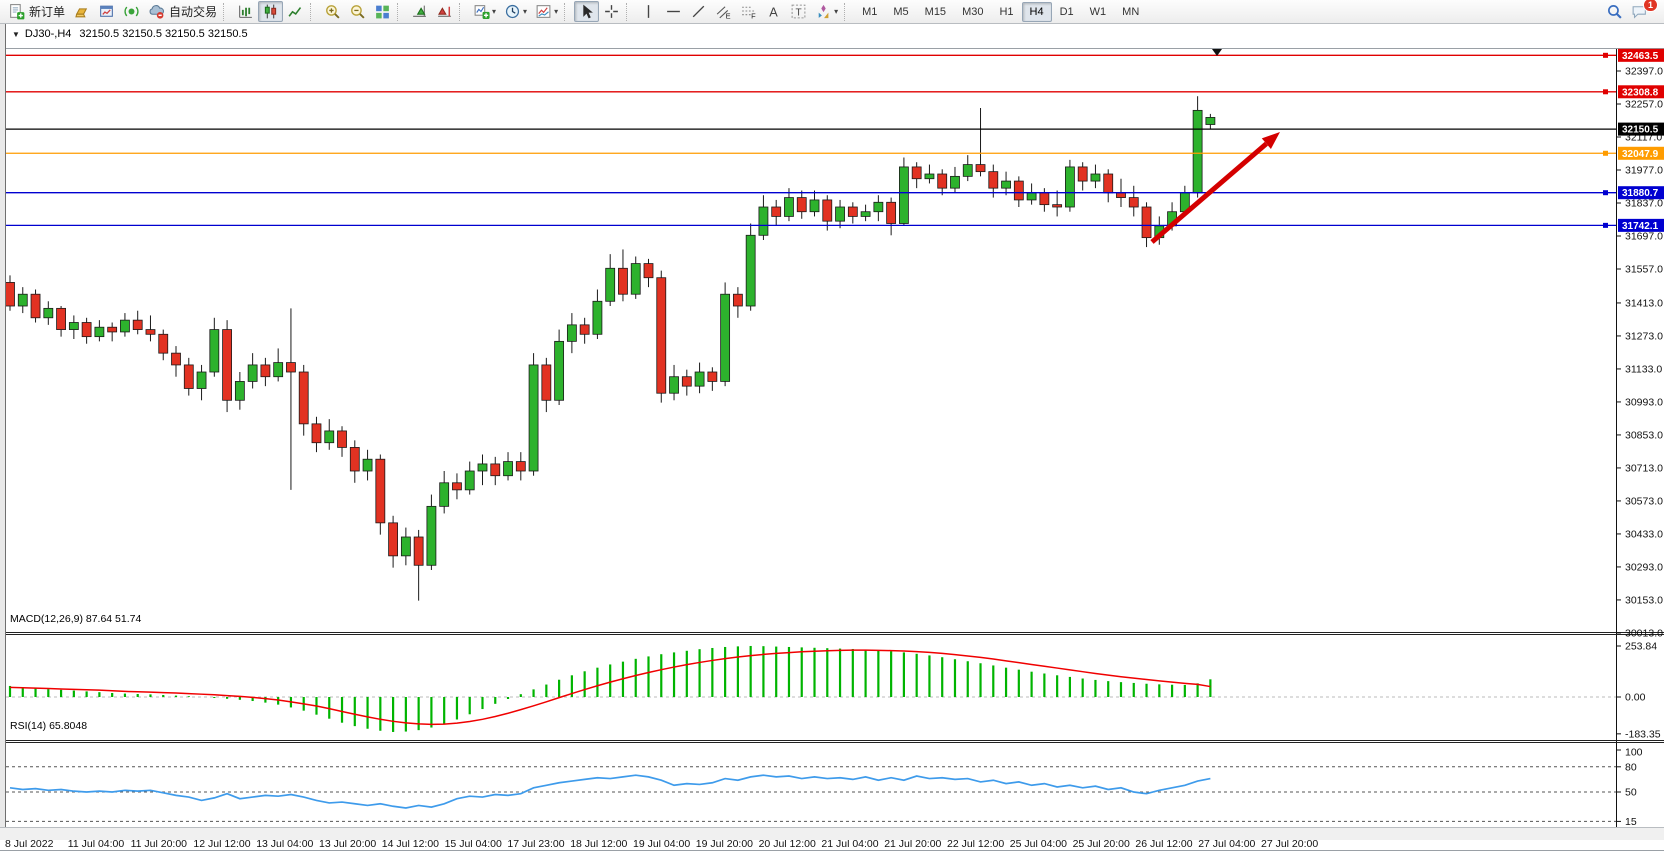 The image size is (1664, 864). Describe the element at coordinates (182, 11) in the screenshot. I see `autotrading-button: 自动交易` at that location.